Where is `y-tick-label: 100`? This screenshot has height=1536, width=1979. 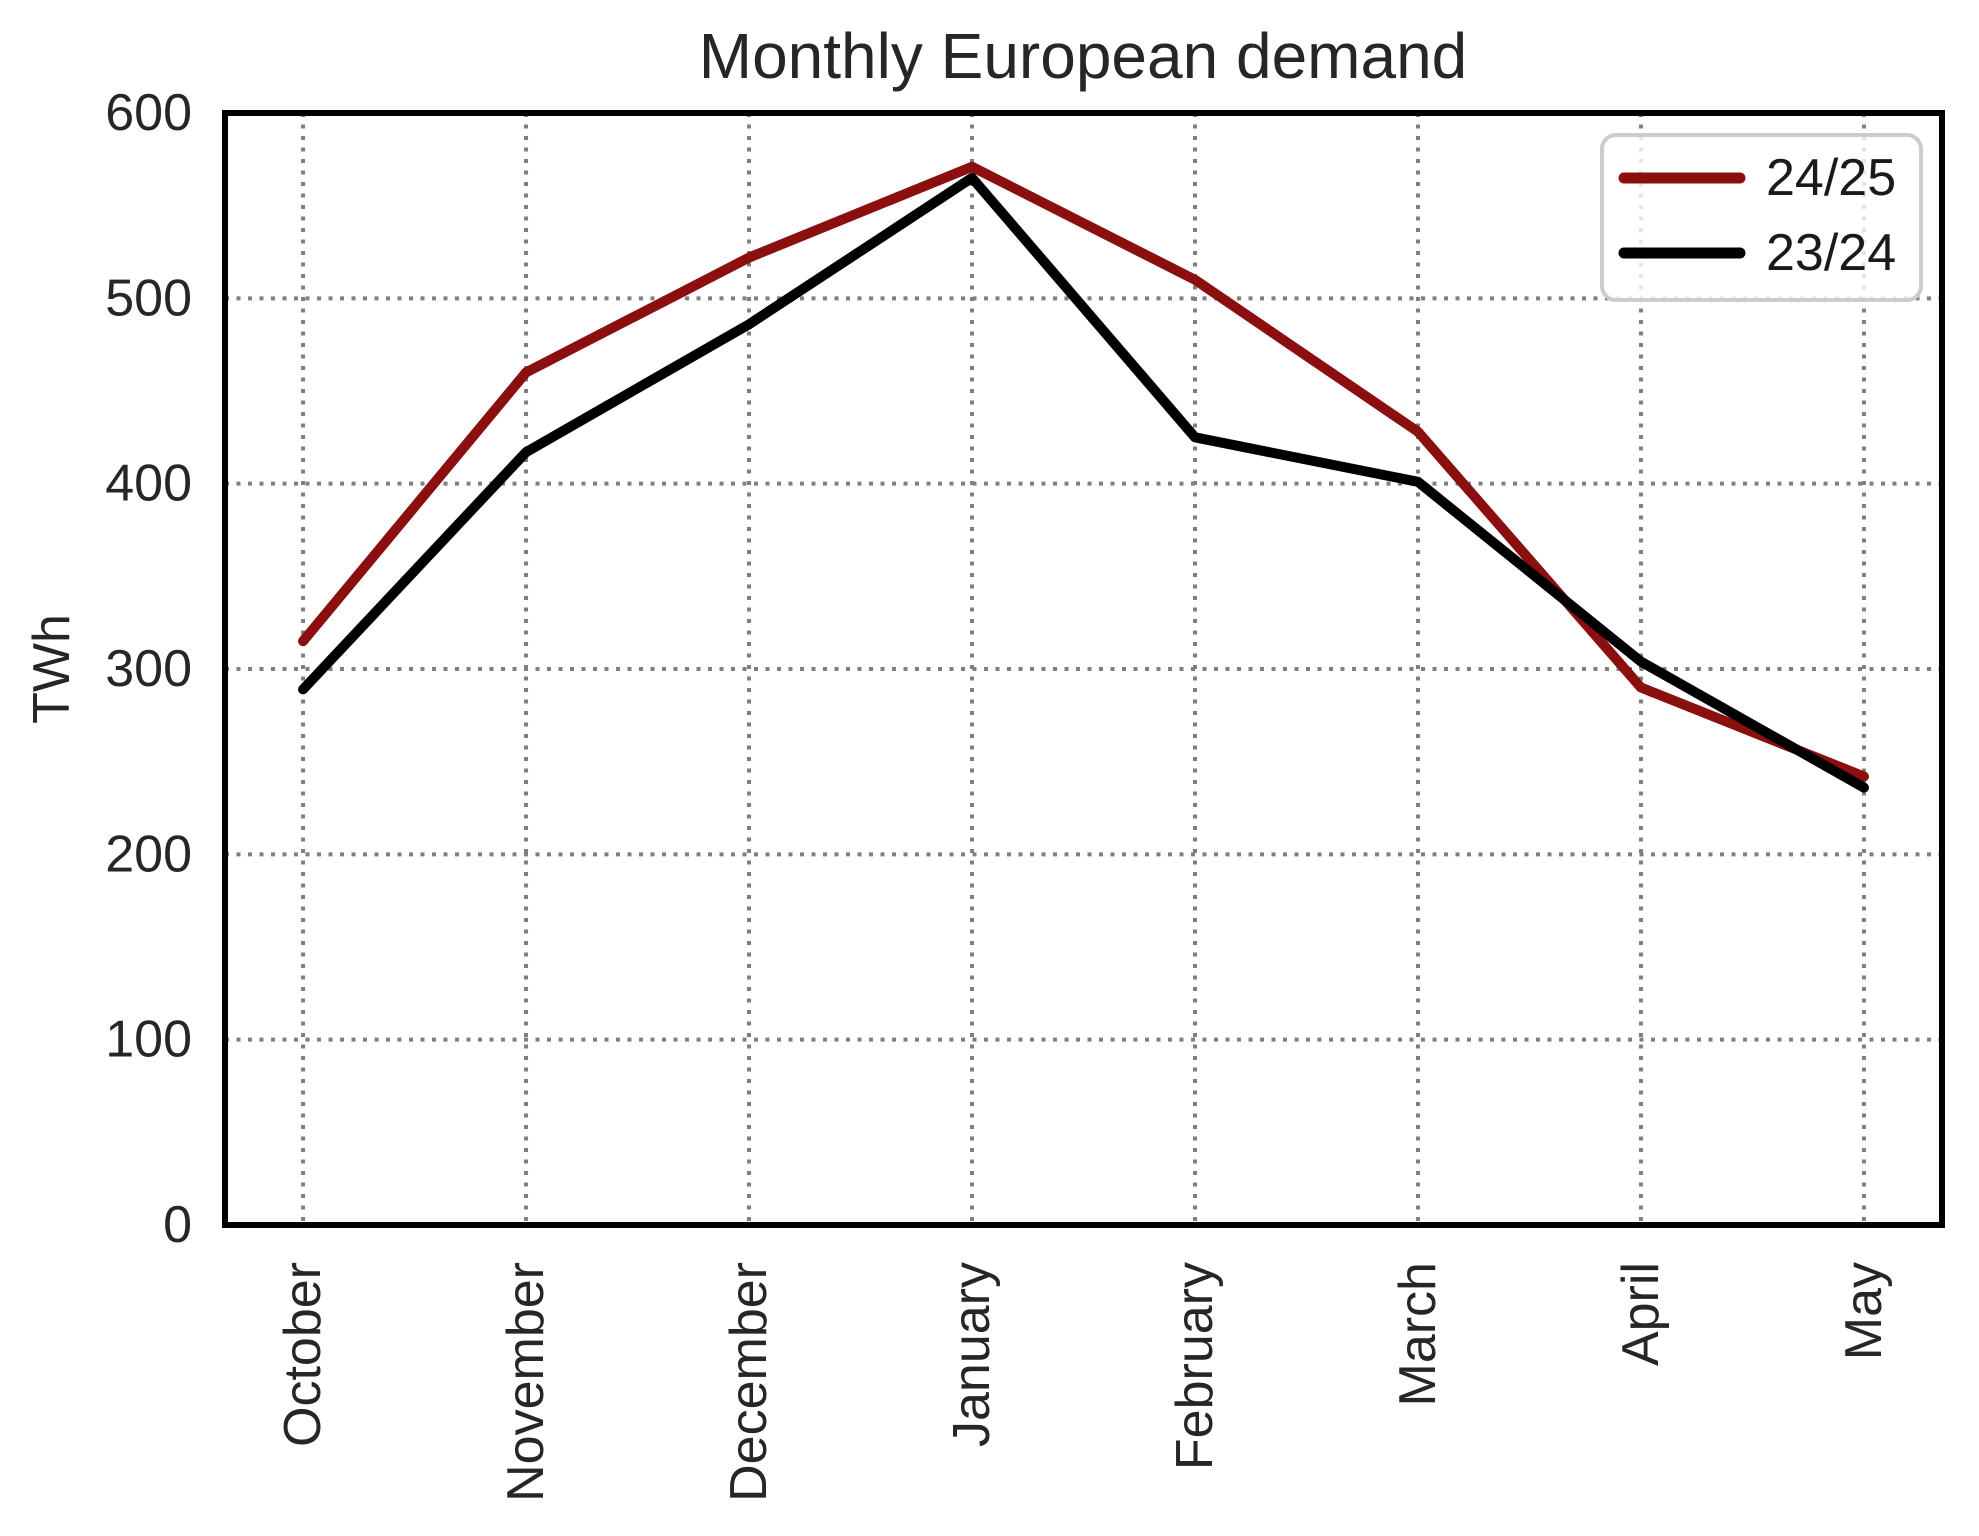 y-tick-label: 100 is located at coordinates (148, 1040).